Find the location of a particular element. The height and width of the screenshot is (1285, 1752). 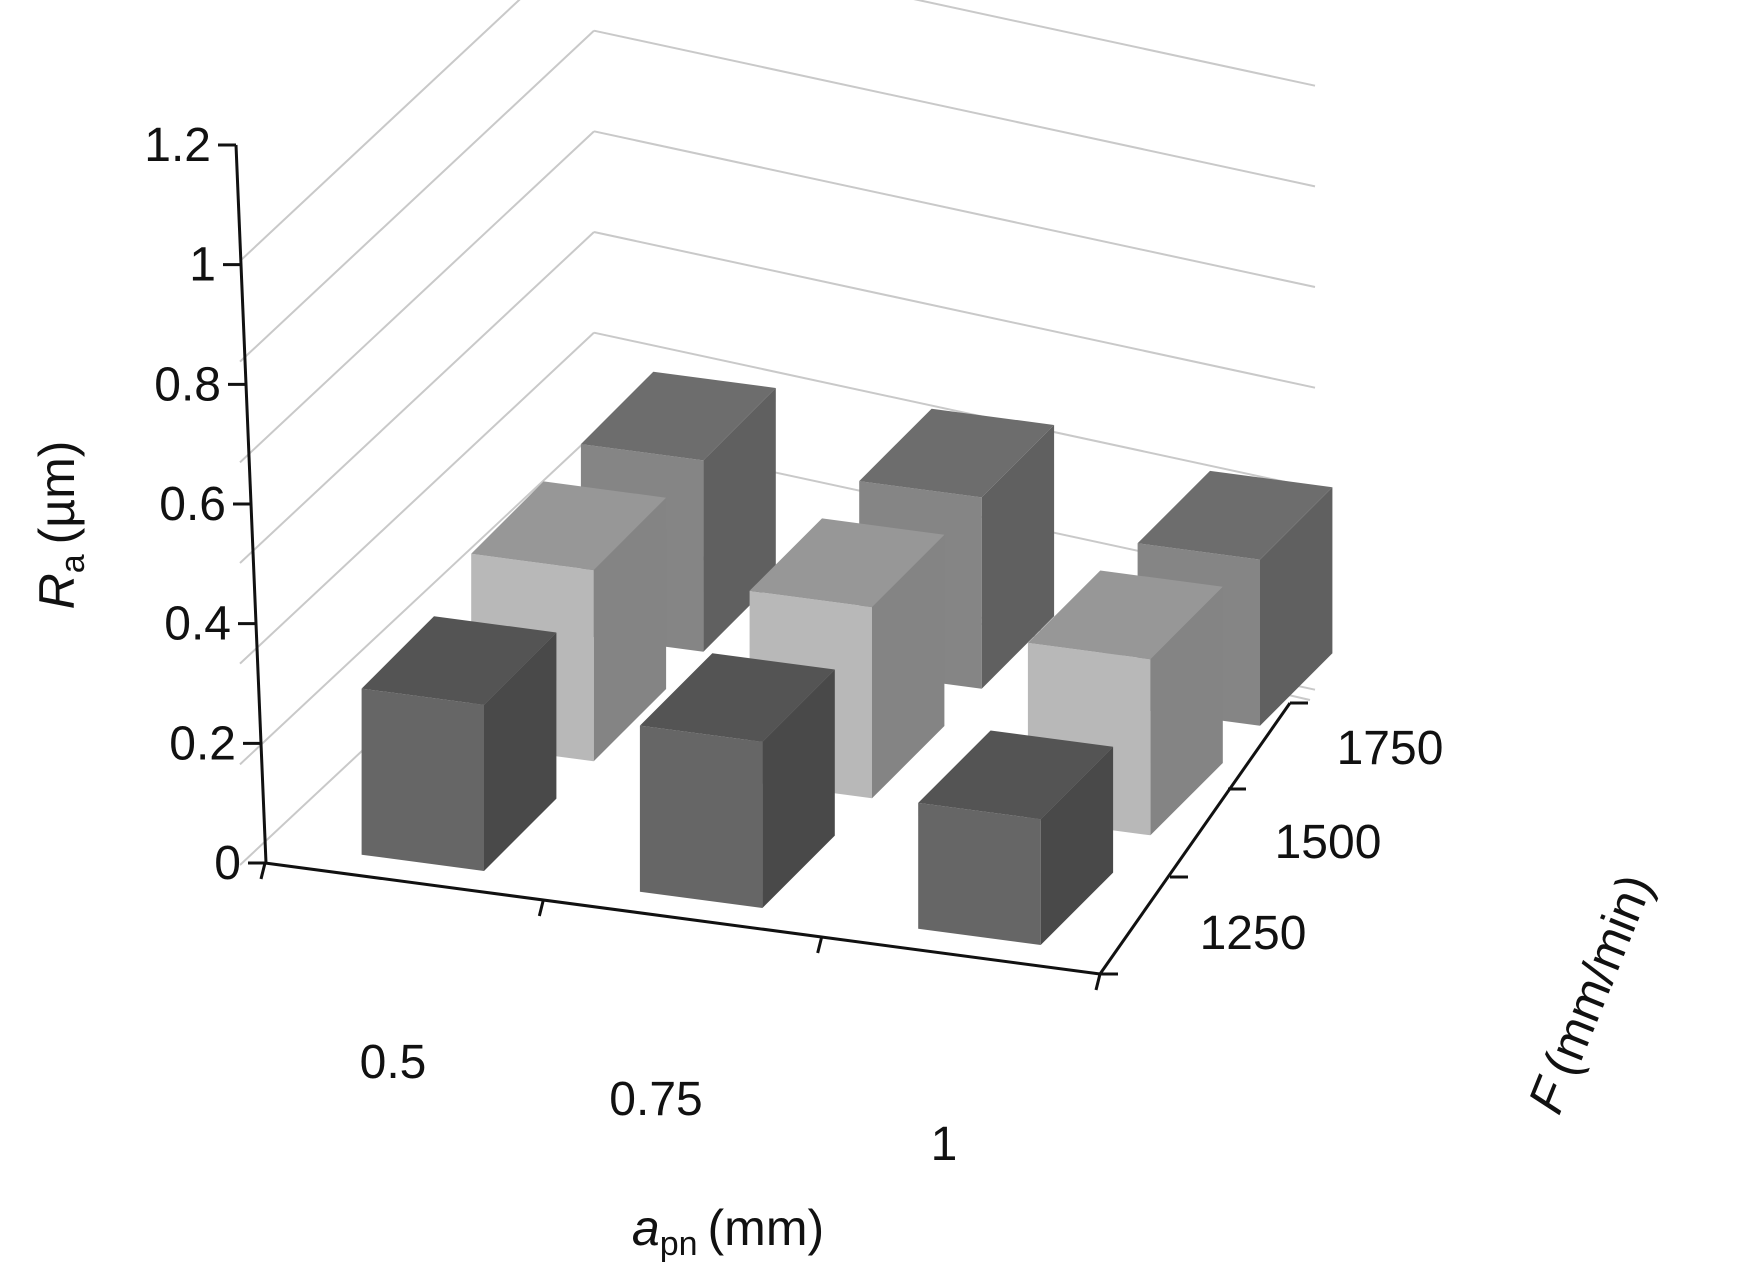

y-tick-label: 1.2 is located at coordinates (177, 145).